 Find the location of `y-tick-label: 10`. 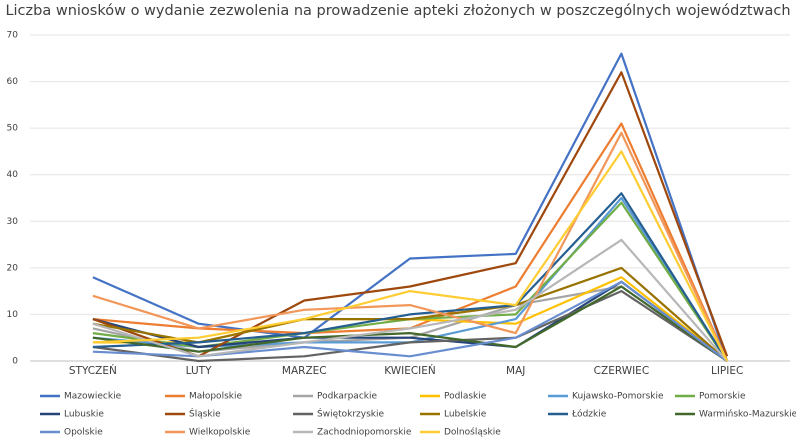

y-tick-label: 10 is located at coordinates (13, 315).